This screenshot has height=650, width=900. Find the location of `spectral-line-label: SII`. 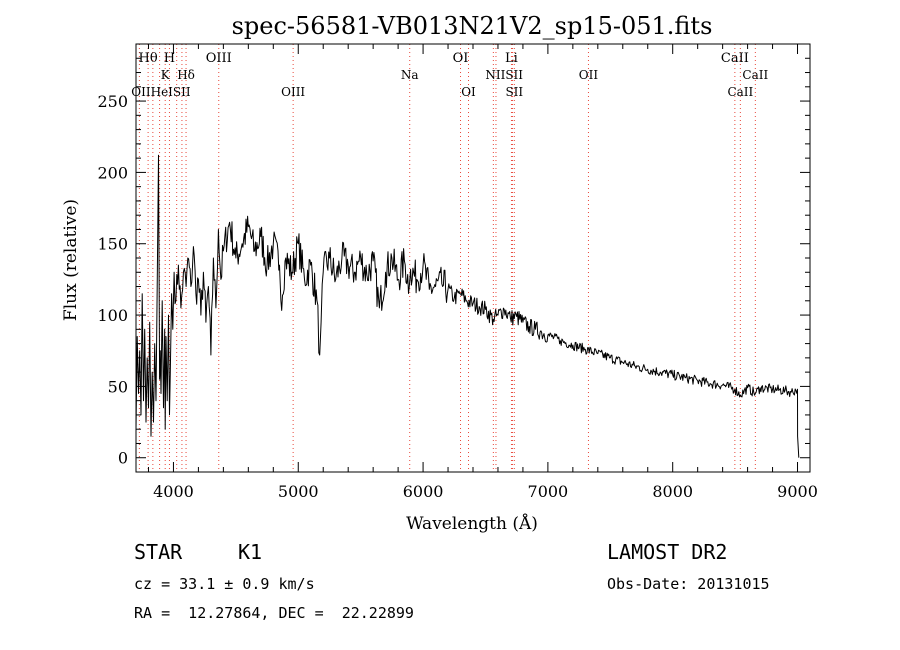

spectral-line-label: SII is located at coordinates (514, 92).